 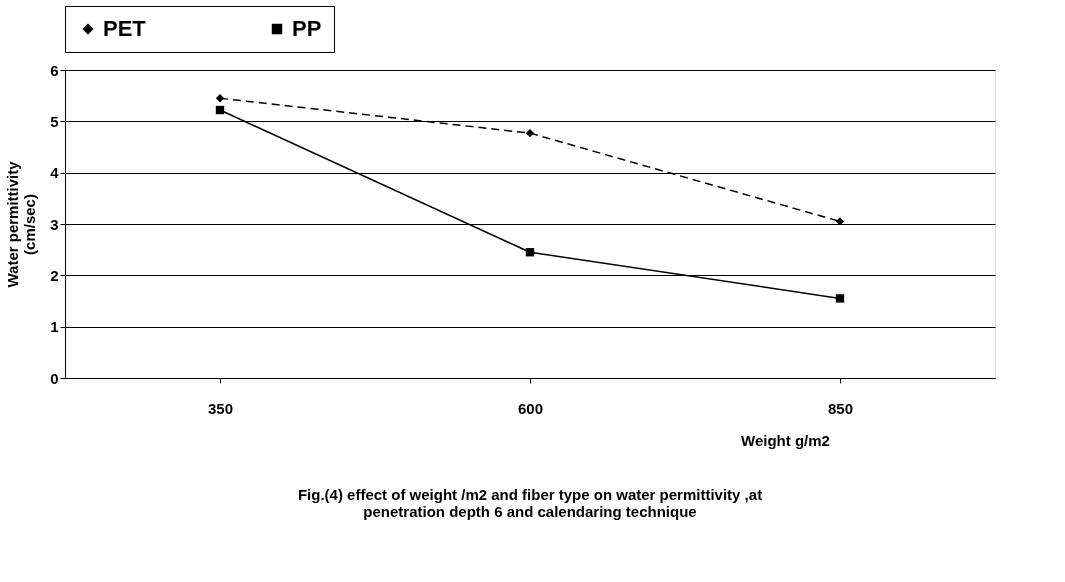 I want to click on text: Fig.(4) effect of weight /m2 and fiber type on water permittivity ,at penetration depth 6 and calendaring technique, so click(x=530, y=503).